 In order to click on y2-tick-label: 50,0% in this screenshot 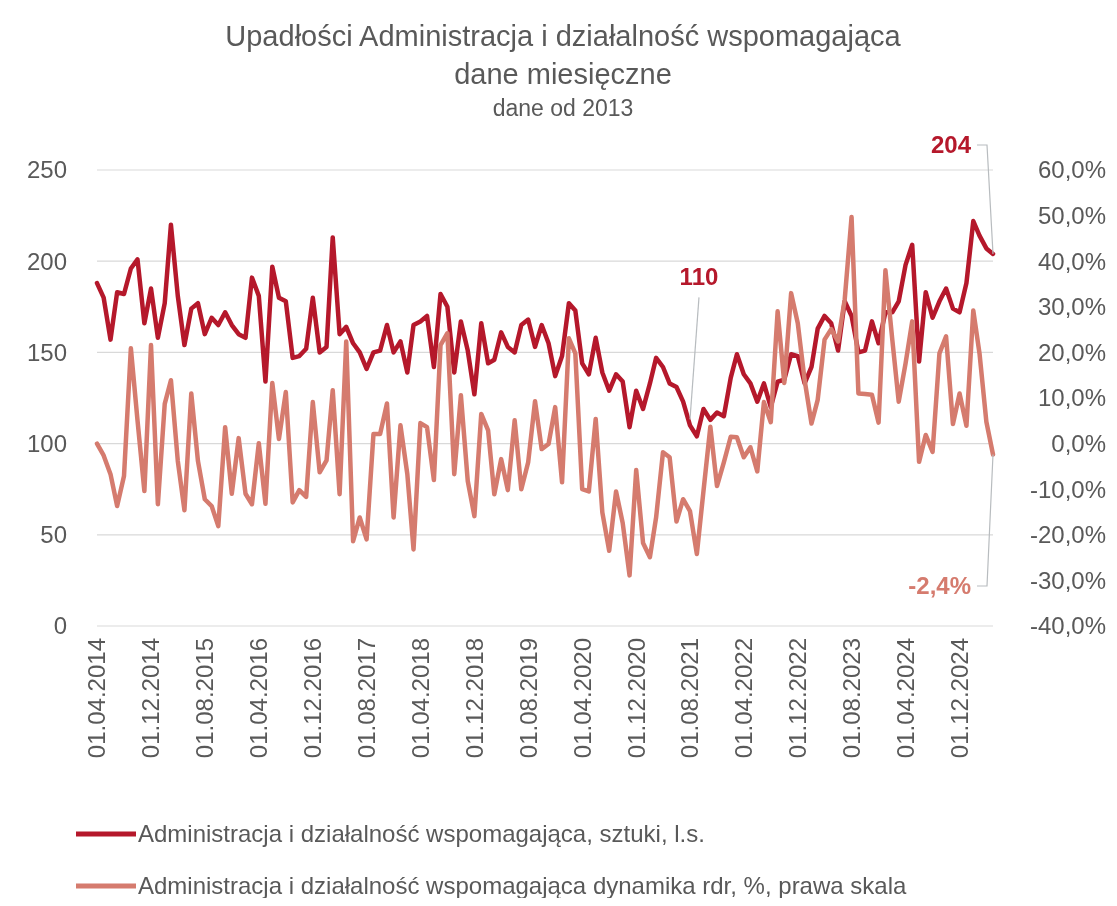, I will do `click(1071, 215)`.